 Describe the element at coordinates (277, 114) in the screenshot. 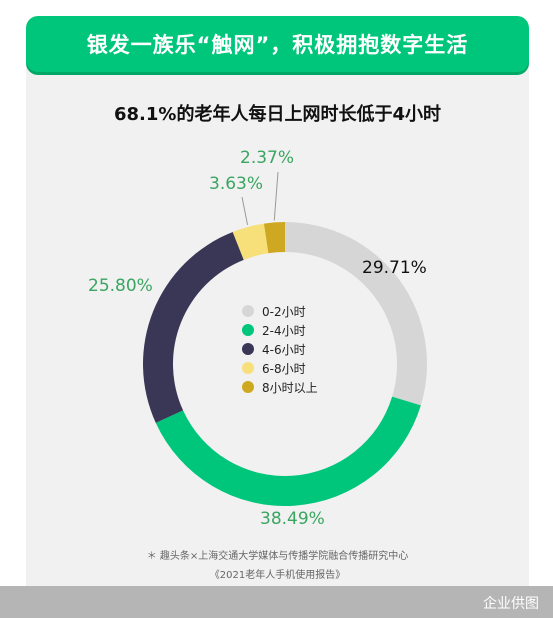

I see `chart-title: 68.1%的老年人每日上网时长低于4小时` at that location.